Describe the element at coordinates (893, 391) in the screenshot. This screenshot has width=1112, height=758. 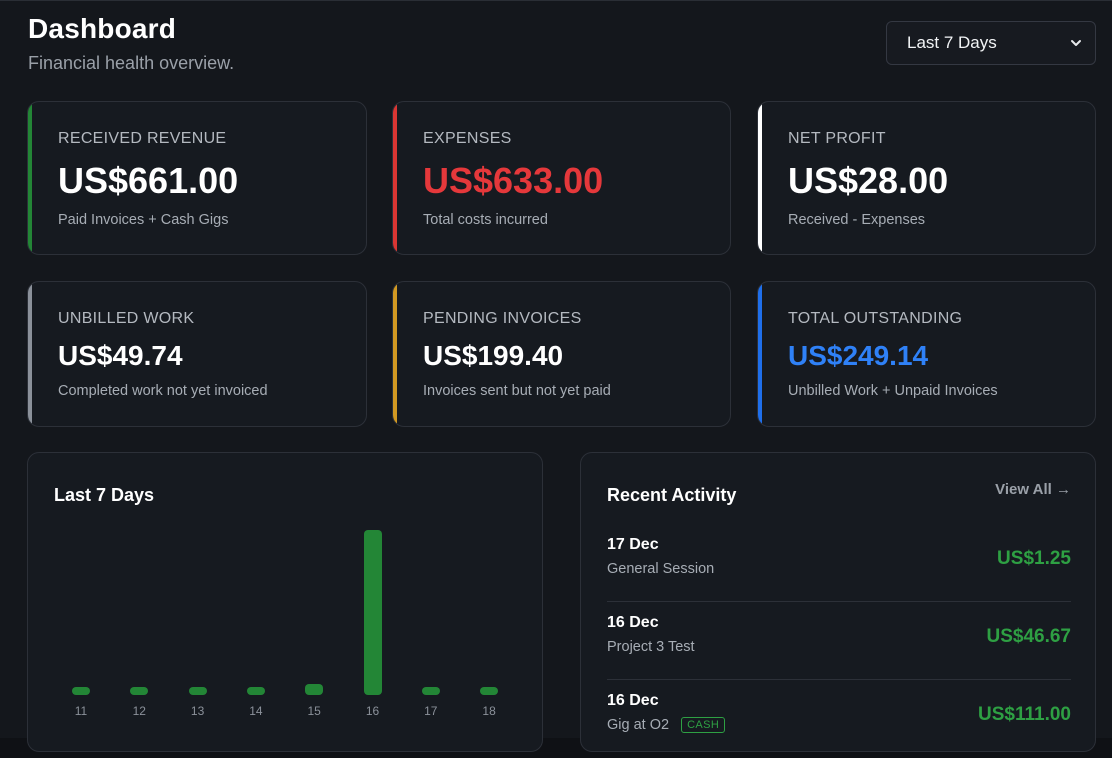
I see `card-subtext: Unbilled Work + Unpaid Invoices` at that location.